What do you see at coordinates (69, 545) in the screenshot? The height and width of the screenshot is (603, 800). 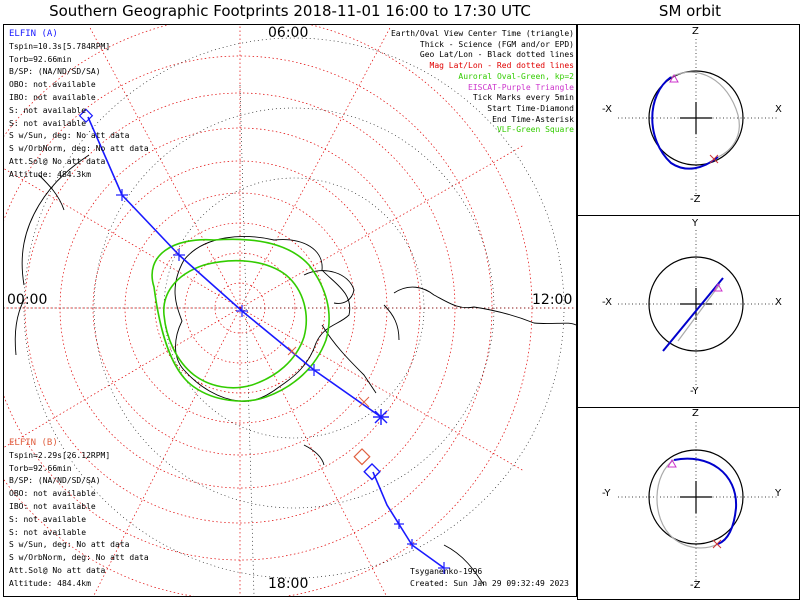 I see `elfin-b-line: S w/Sun, deg: No att data` at bounding box center [69, 545].